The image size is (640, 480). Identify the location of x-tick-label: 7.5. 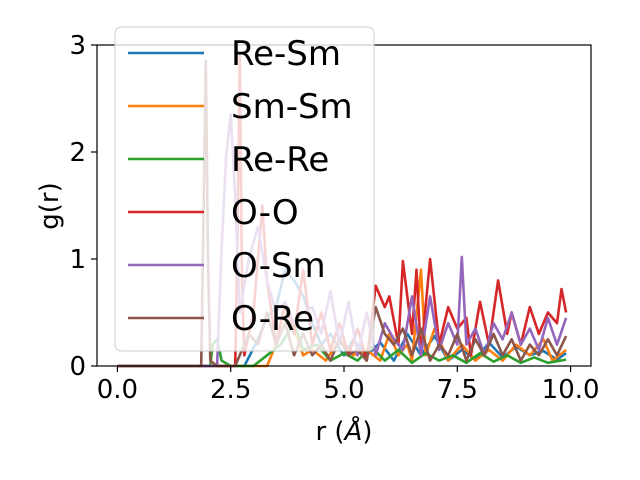
(457, 390).